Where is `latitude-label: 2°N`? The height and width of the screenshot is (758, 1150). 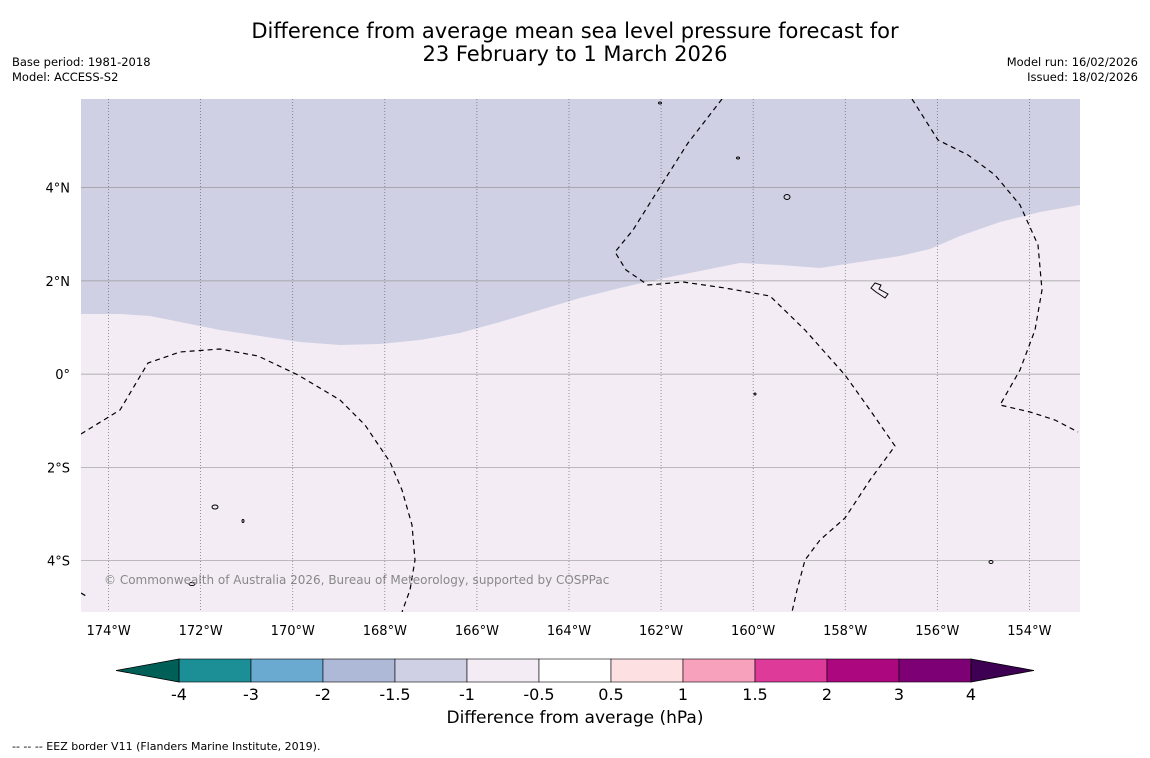 latitude-label: 2°N is located at coordinates (58, 282).